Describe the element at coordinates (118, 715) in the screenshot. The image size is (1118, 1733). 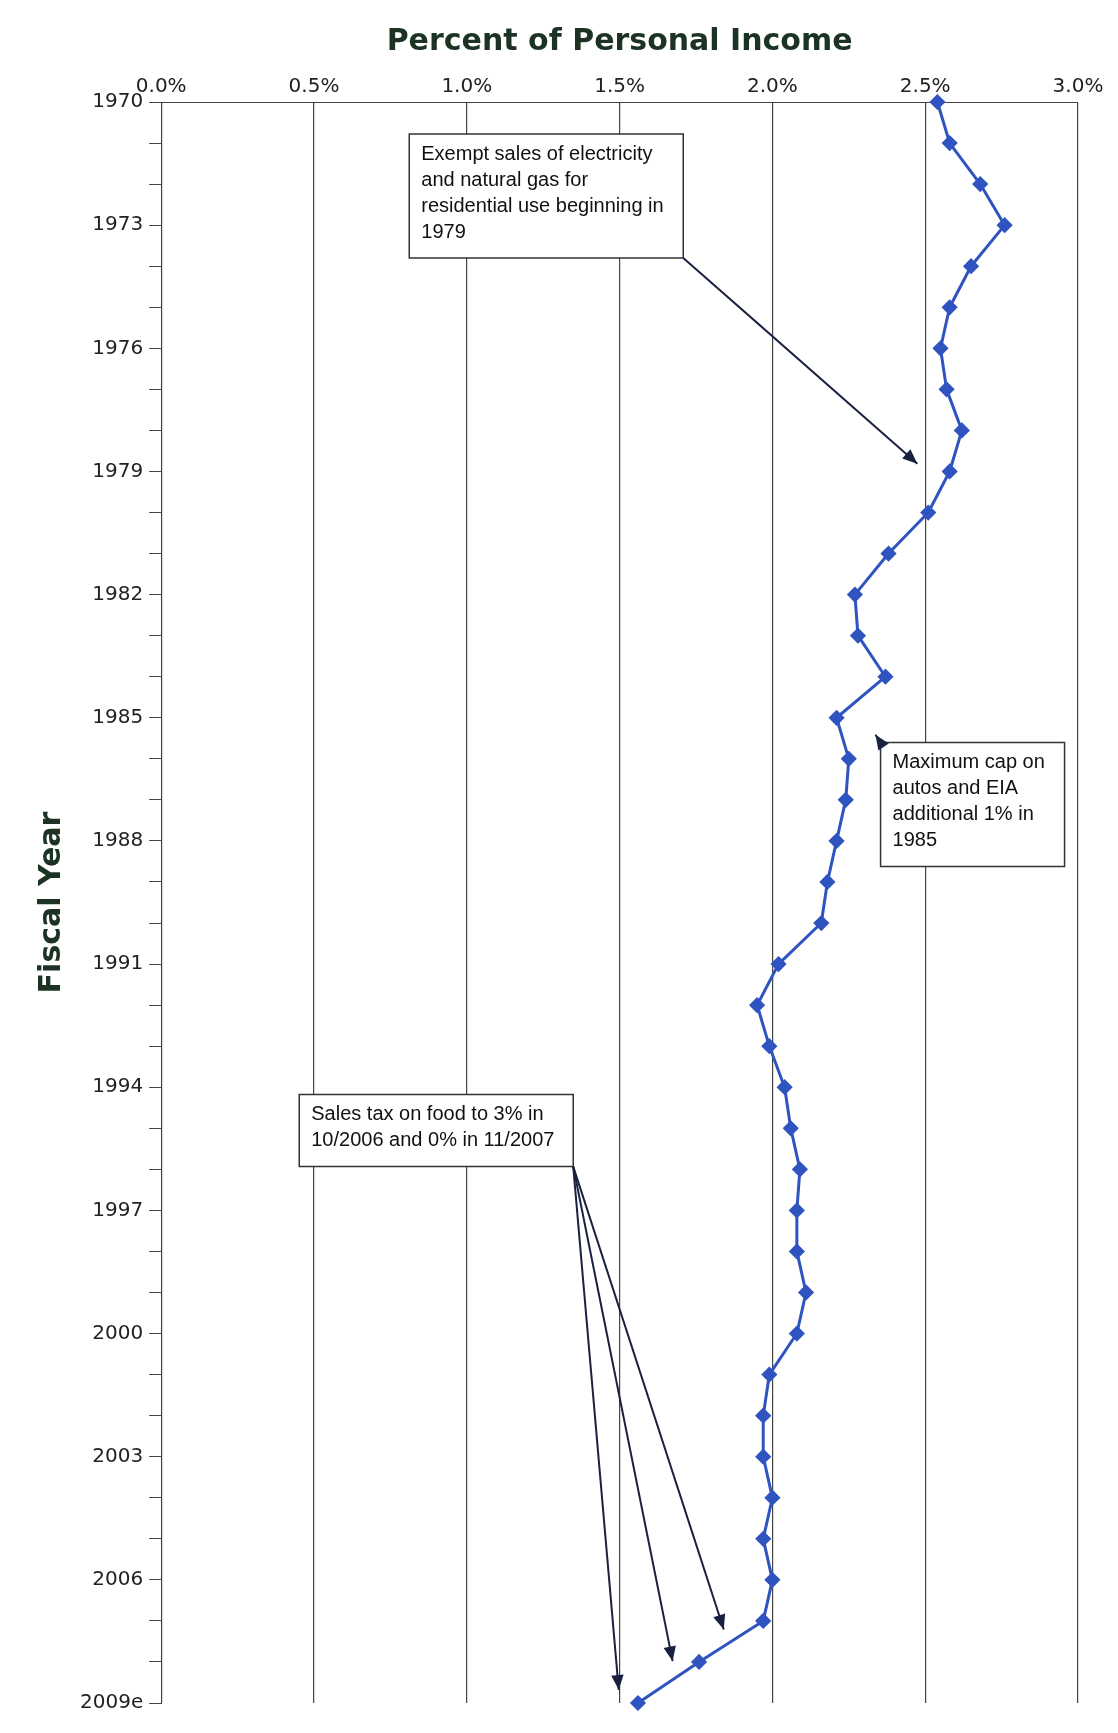
I see `y-tick-label: 1985` at that location.